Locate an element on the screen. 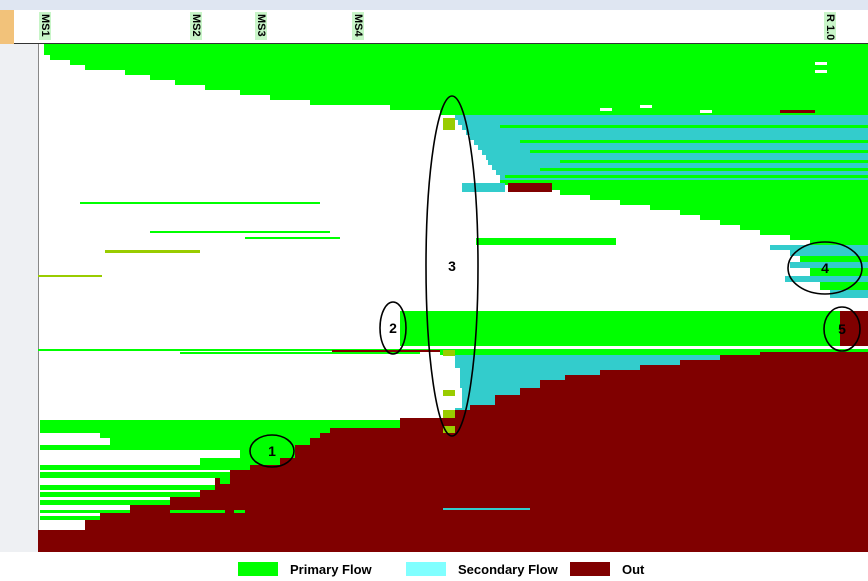  legend: Primary Flow Secondary Flow Out is located at coordinates (434, 569).